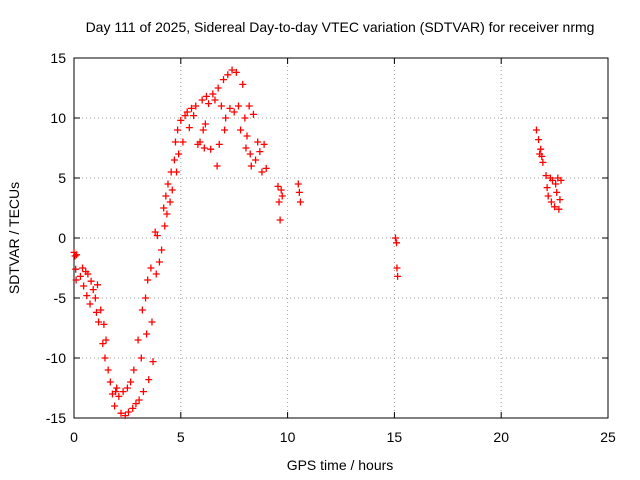 This screenshot has width=640, height=480. I want to click on x-axis-label: GPS time / hours, so click(340, 465).